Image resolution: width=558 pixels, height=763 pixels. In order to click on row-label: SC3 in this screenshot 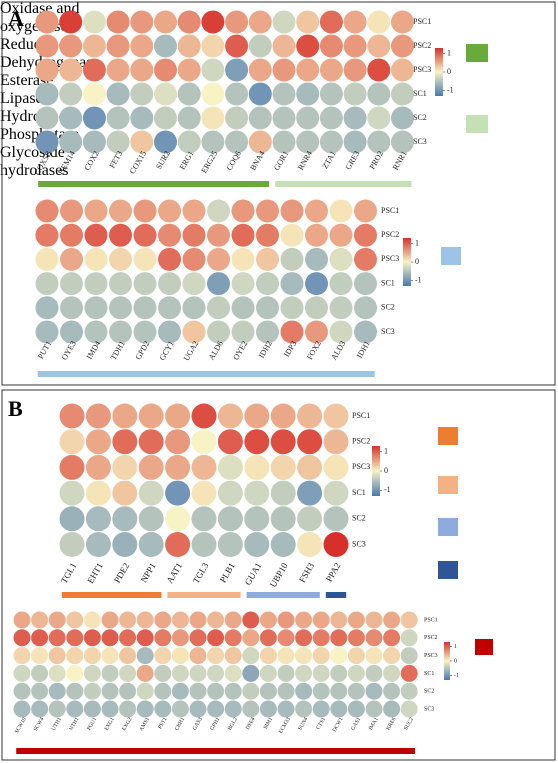, I will do `click(420, 141)`.